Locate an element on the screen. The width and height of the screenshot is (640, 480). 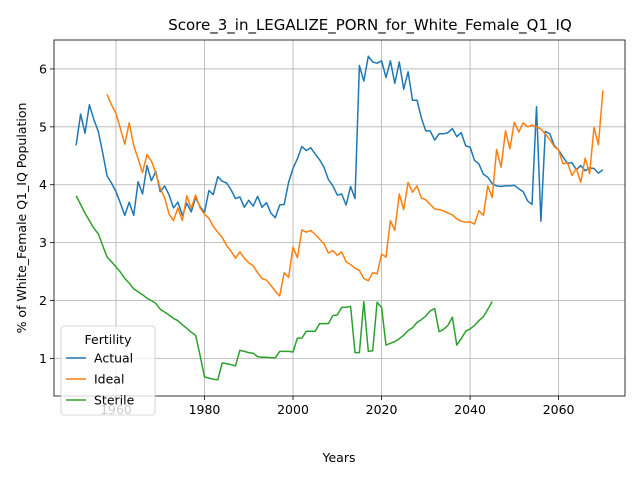
y-axis-label: % of White_Female Q1_IQ Population is located at coordinates (21, 218).